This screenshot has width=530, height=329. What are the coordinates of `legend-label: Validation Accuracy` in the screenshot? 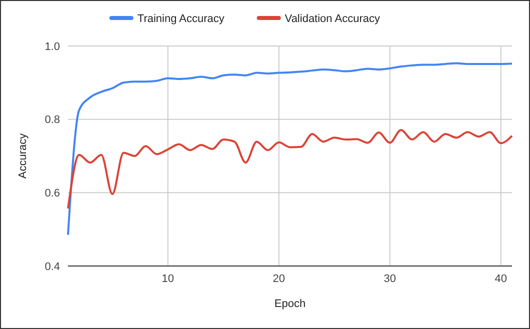 It's located at (332, 18).